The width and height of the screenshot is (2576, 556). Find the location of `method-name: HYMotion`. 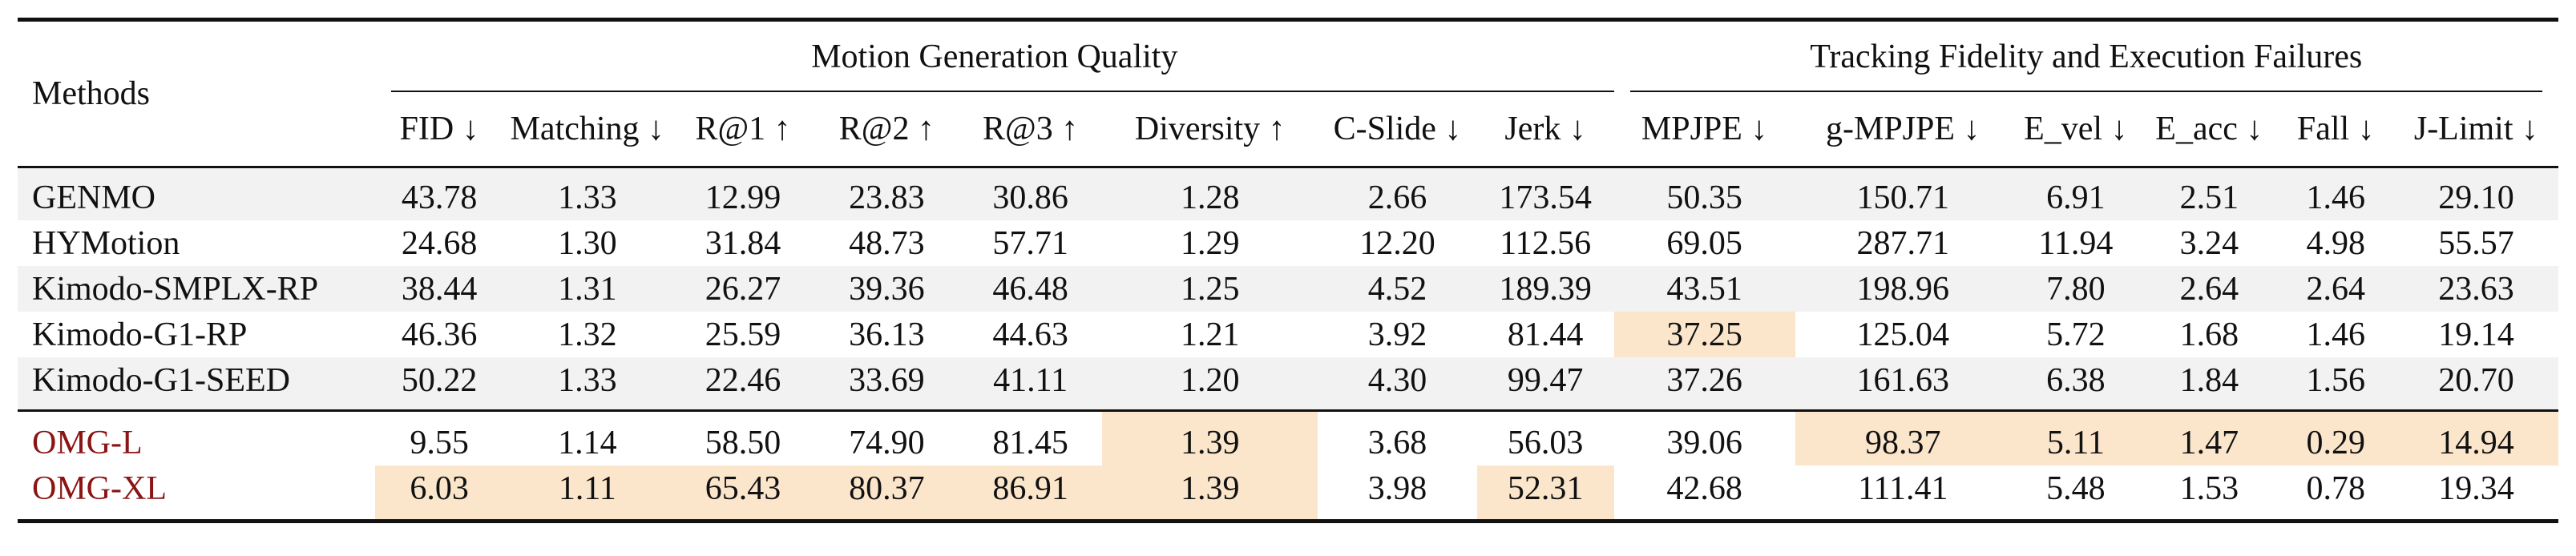

method-name: HYMotion is located at coordinates (106, 243).